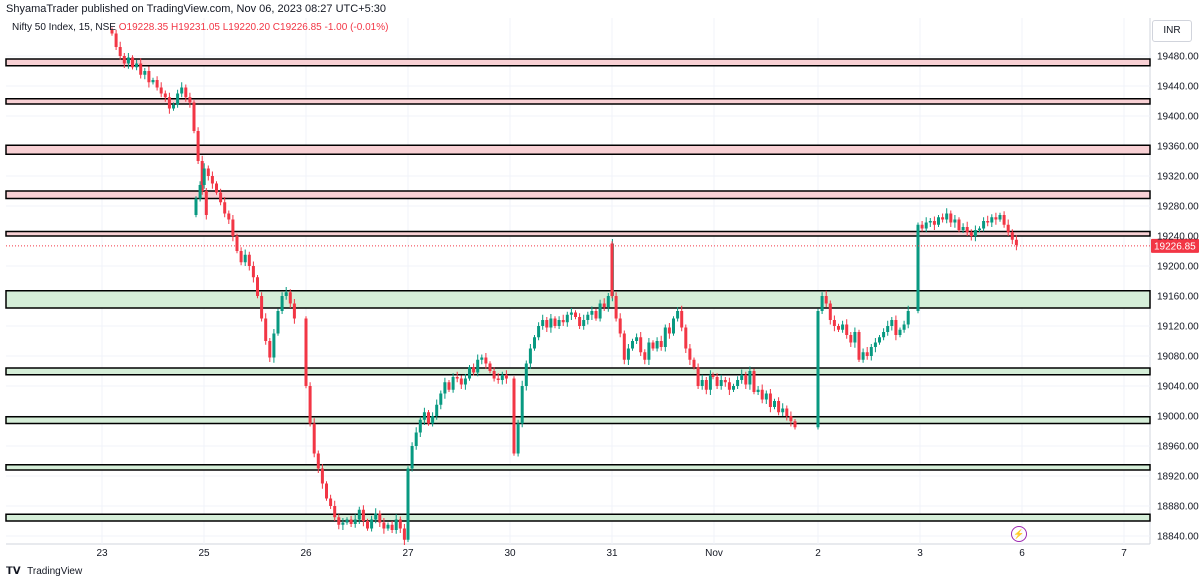  Describe the element at coordinates (1178, 147) in the screenshot. I see `price-tick-label: 19360.00` at that location.